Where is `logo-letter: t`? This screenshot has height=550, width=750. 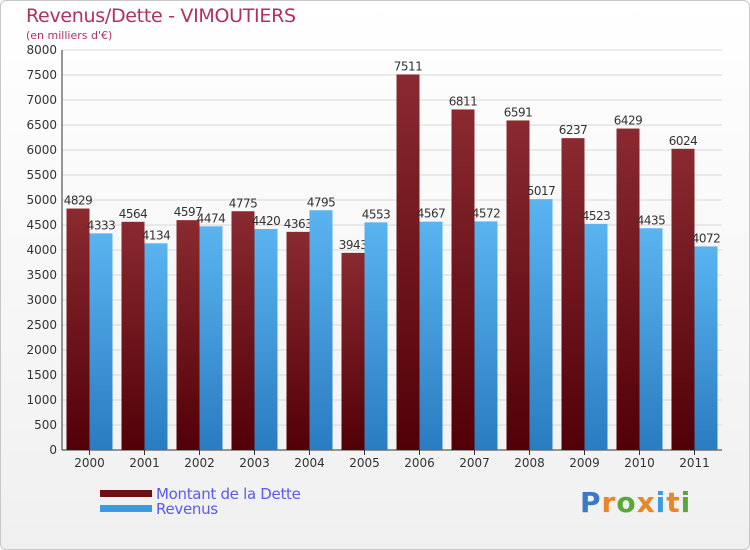
logo-letter: t is located at coordinates (673, 502).